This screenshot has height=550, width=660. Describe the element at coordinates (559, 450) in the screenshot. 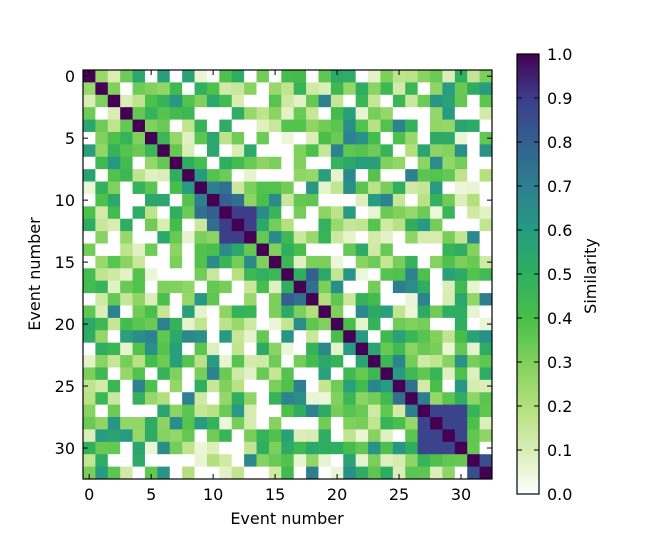

I see `colorbar-tick-label: 0.1` at that location.